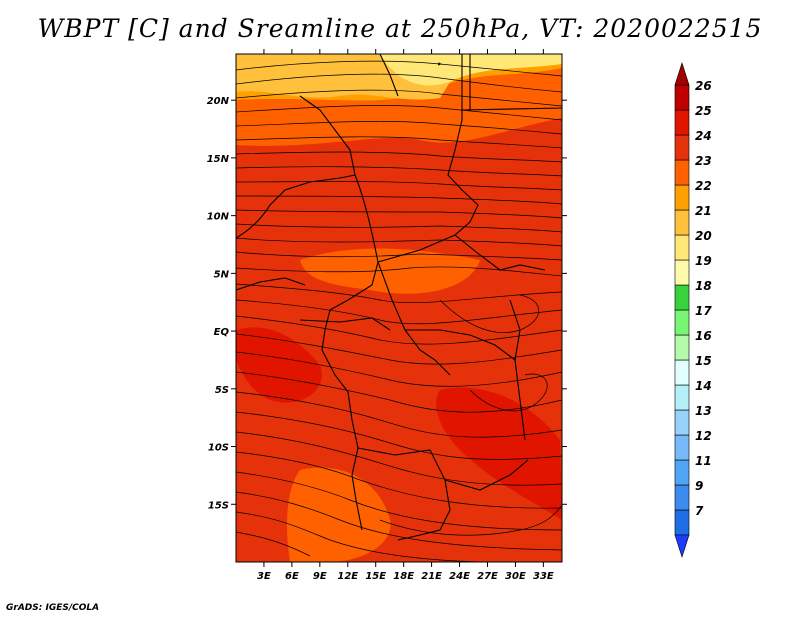 The image size is (800, 618). What do you see at coordinates (699, 486) in the screenshot?
I see `colorbar-label: 9` at bounding box center [699, 486].